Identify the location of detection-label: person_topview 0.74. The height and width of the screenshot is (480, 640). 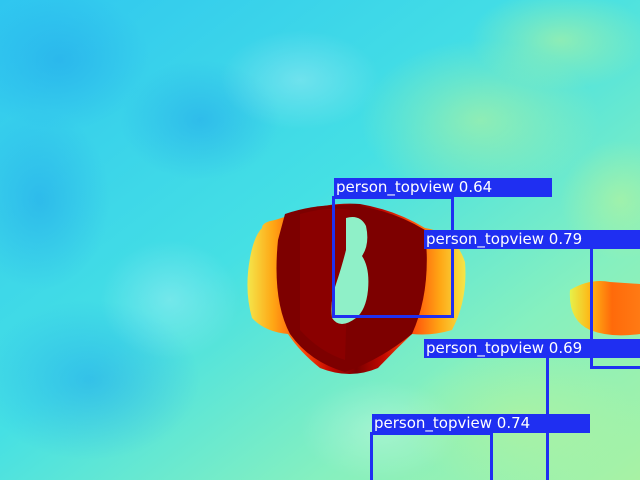
(481, 423).